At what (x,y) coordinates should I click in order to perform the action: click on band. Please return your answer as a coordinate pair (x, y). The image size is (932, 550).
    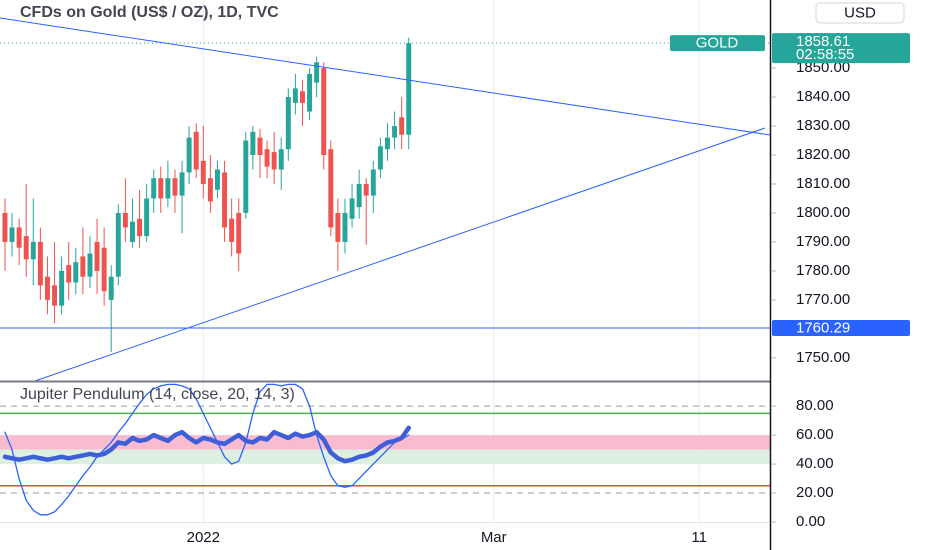
    Looking at the image, I should click on (385, 457).